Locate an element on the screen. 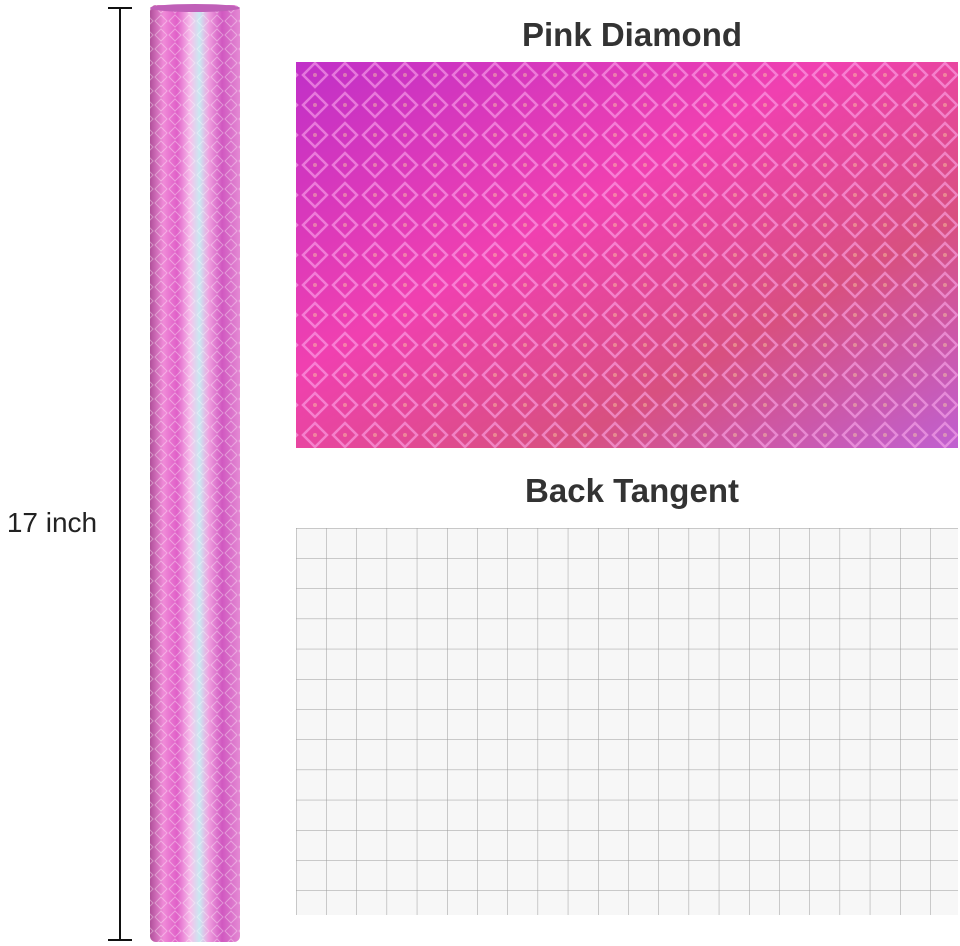  vinyl-roll is located at coordinates (195, 473).